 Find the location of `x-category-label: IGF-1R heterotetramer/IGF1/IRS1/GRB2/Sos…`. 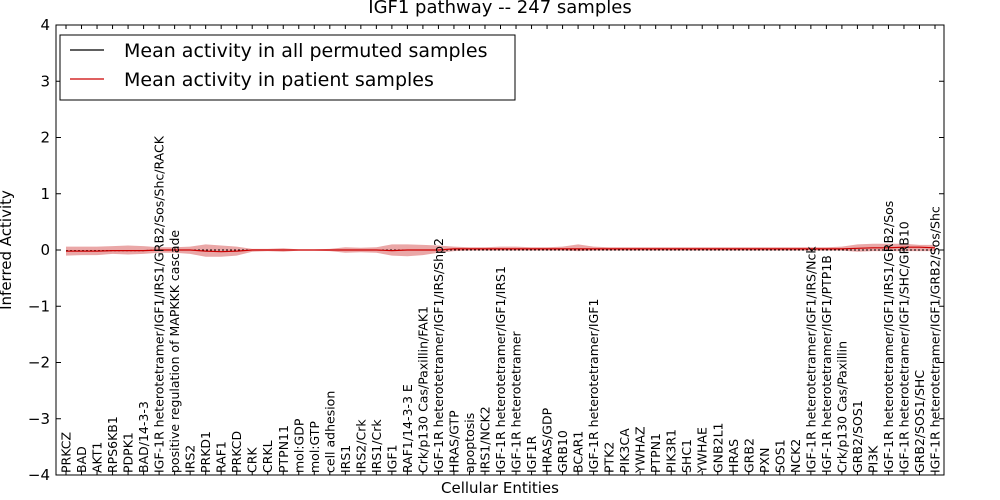

x-category-label: IGF-1R heterotetramer/IGF1/IRS1/GRB2/Sos… is located at coordinates (159, 304).